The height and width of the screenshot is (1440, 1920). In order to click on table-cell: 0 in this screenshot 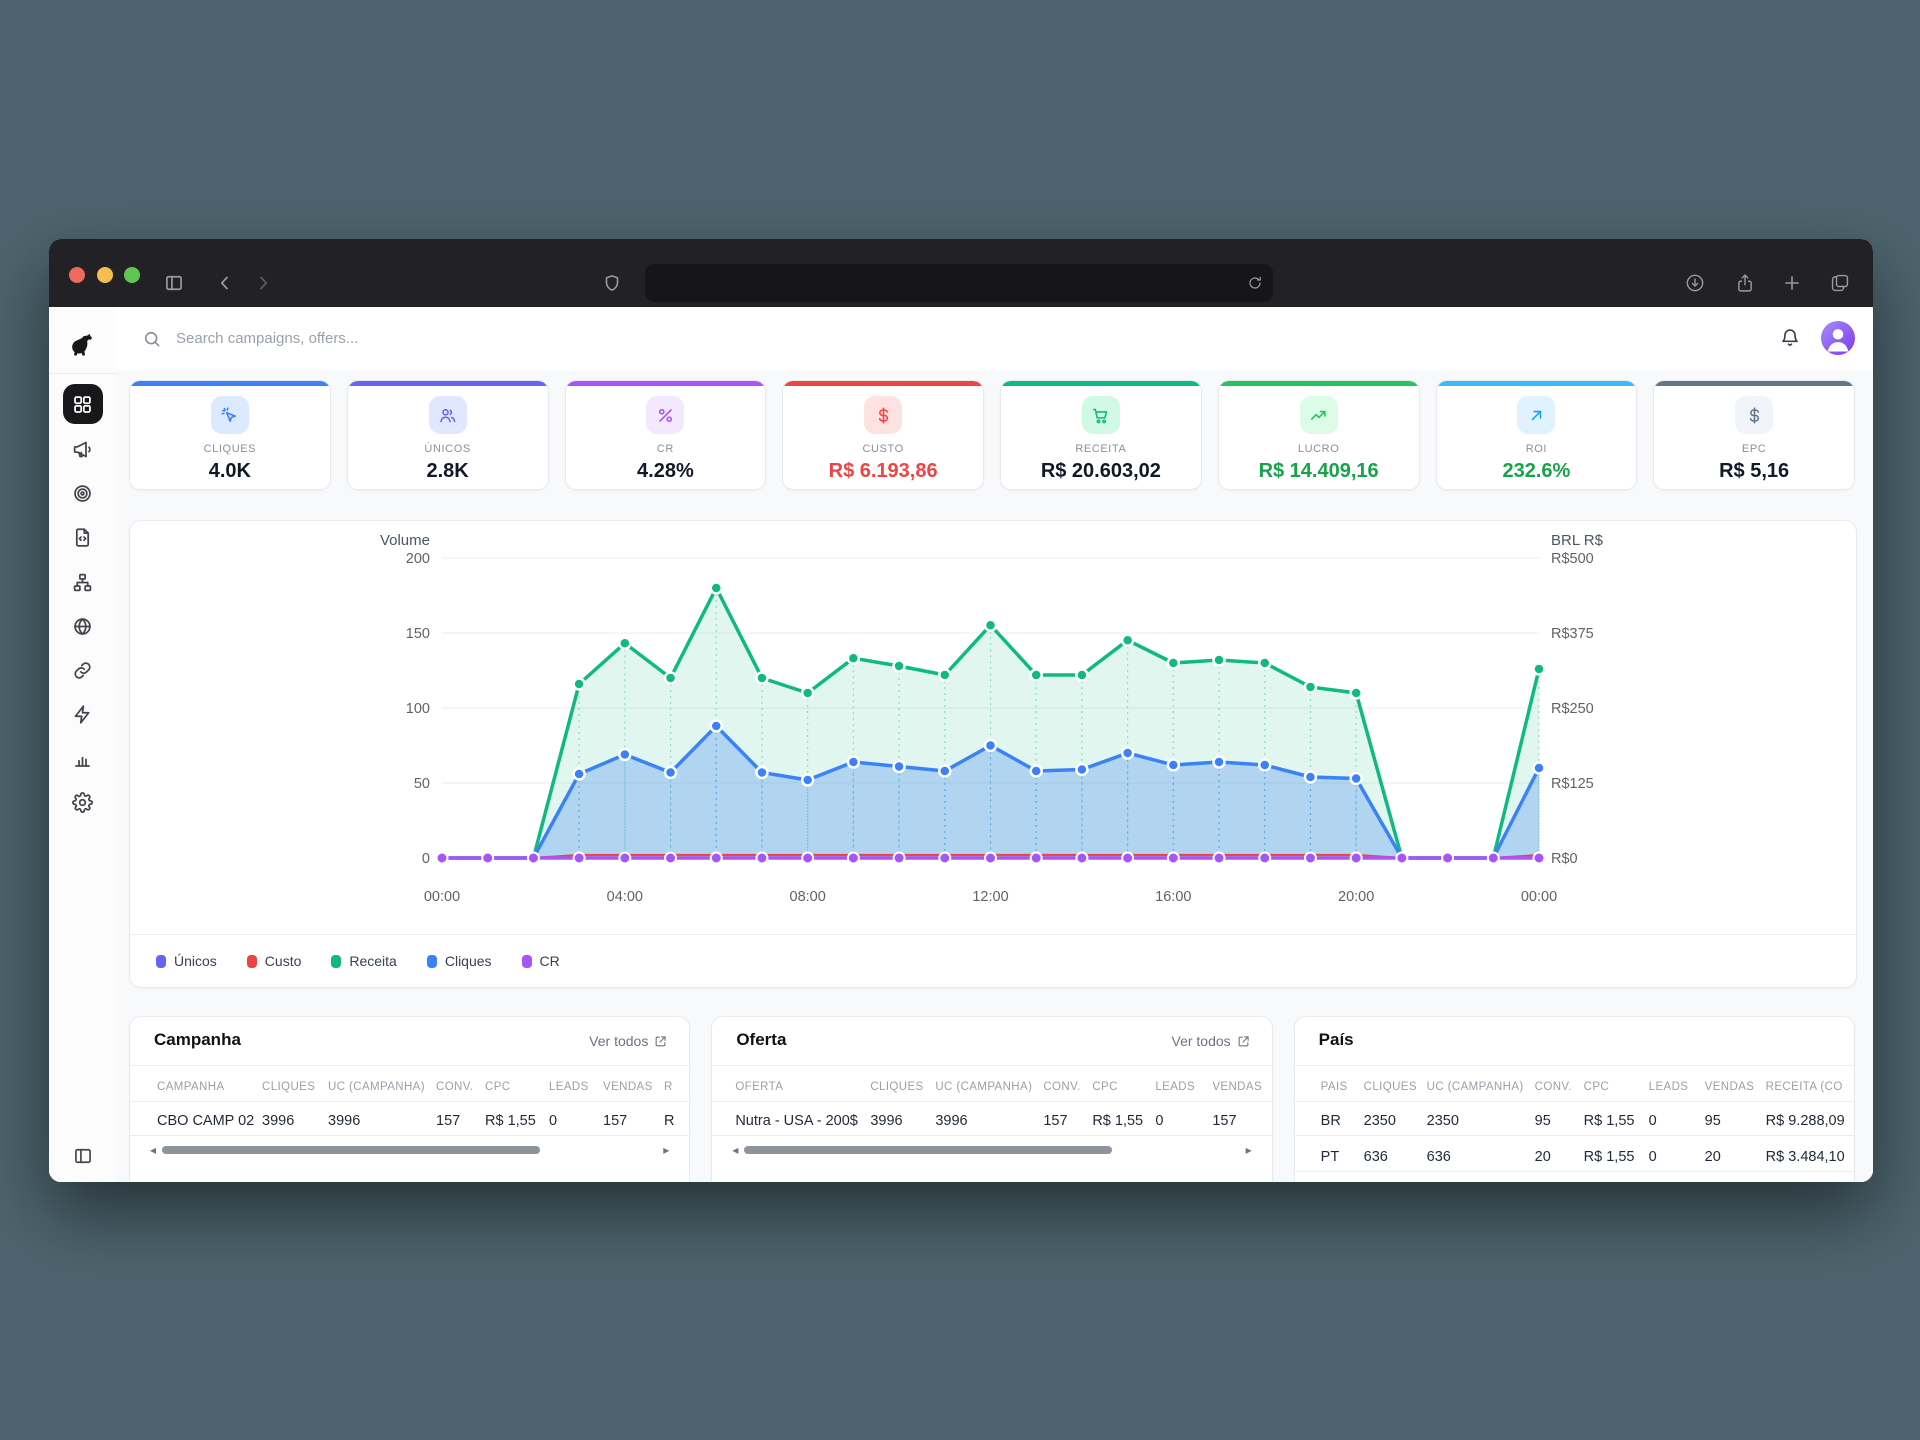, I will do `click(1652, 1157)`.